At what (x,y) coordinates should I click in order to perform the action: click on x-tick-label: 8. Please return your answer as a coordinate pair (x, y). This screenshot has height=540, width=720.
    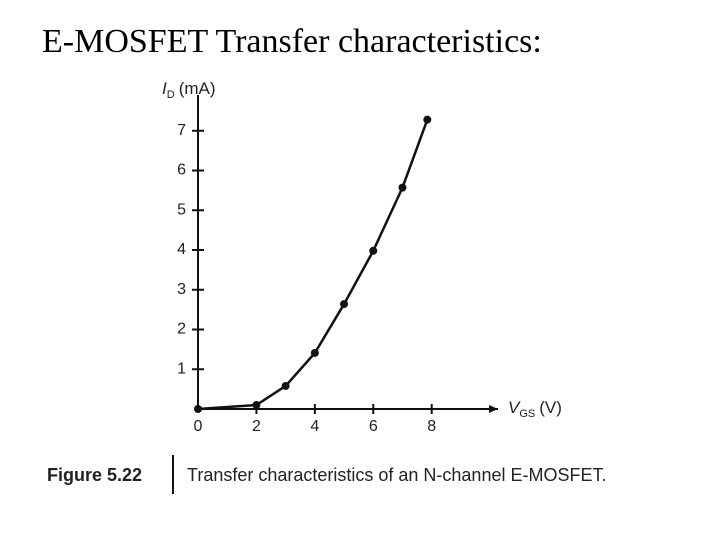
    Looking at the image, I should click on (431, 426).